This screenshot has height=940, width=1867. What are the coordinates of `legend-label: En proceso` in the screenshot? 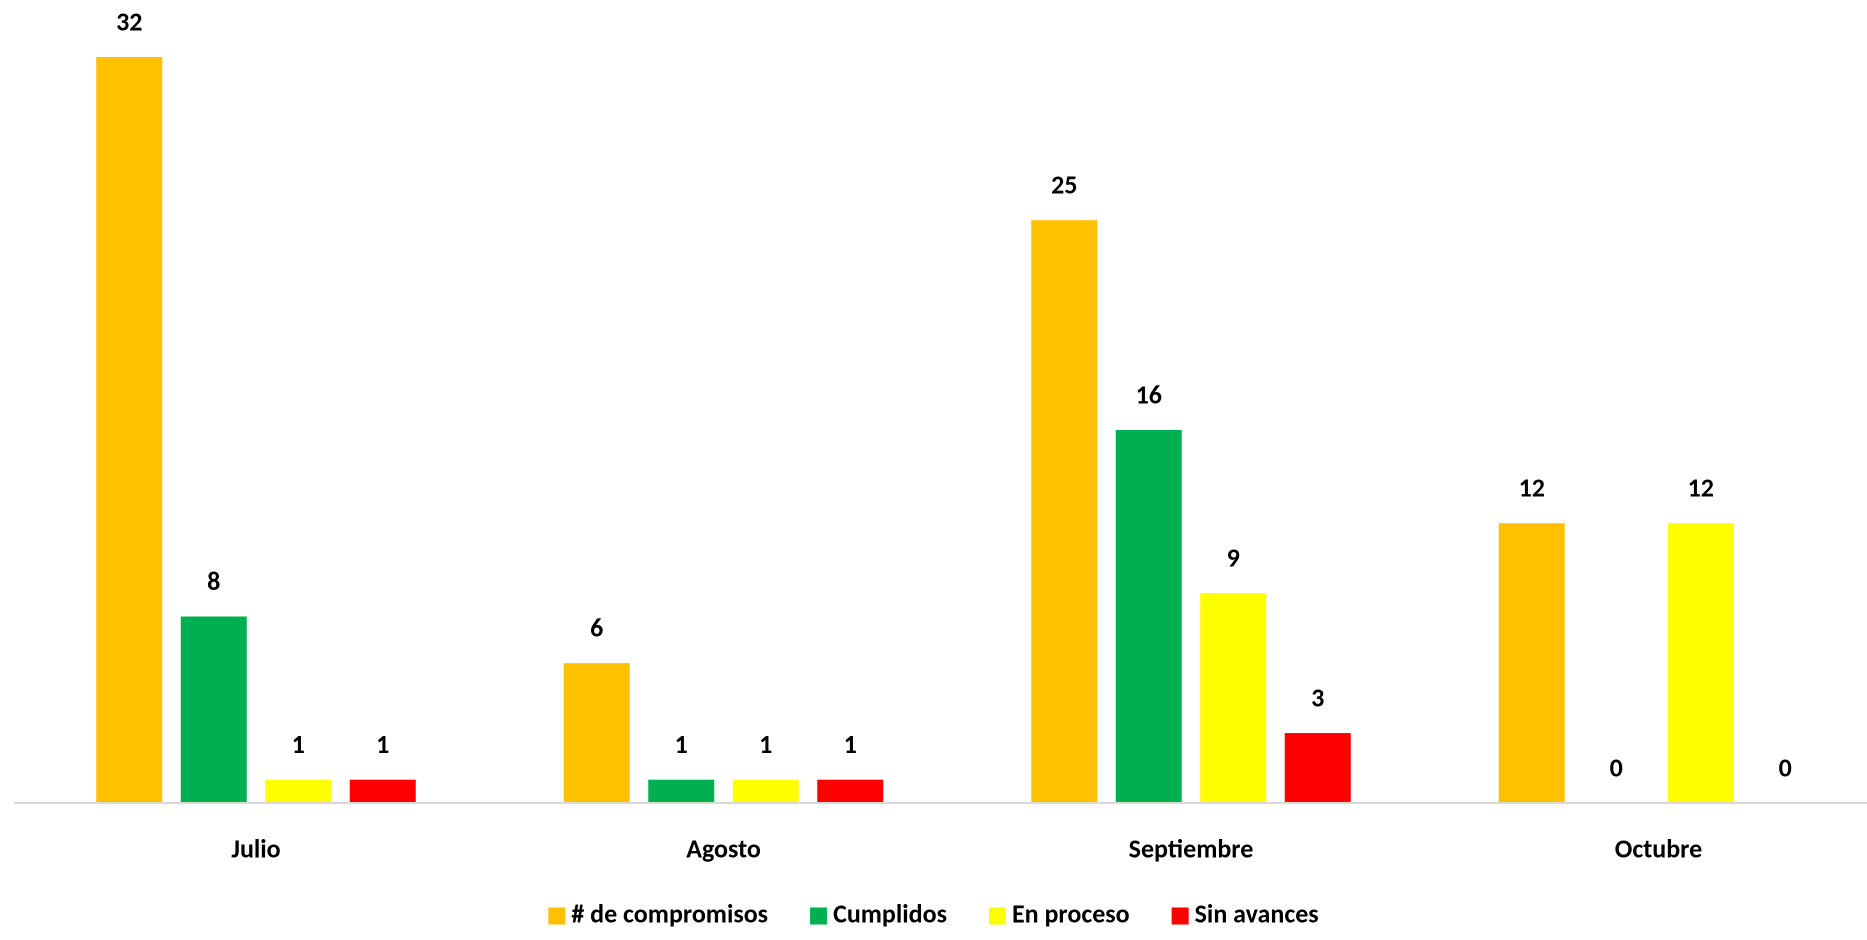 It's located at (1071, 913).